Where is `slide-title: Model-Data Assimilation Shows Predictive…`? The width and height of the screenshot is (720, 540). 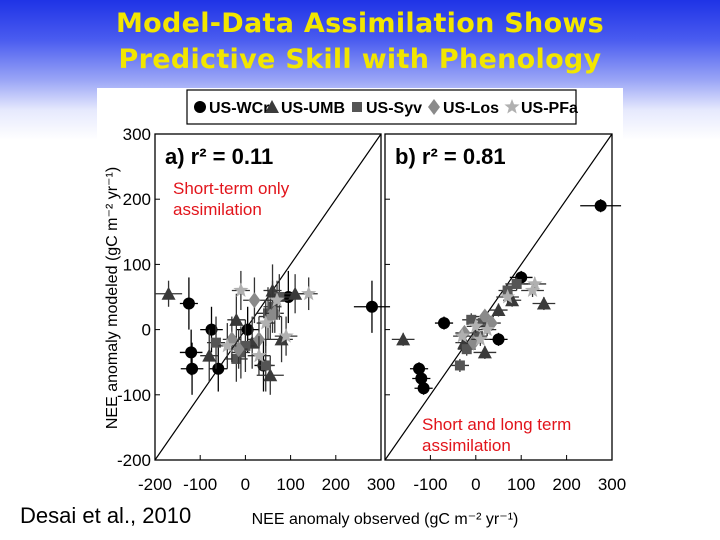 slide-title: Model-Data Assimilation Shows Predictive… is located at coordinates (360, 42).